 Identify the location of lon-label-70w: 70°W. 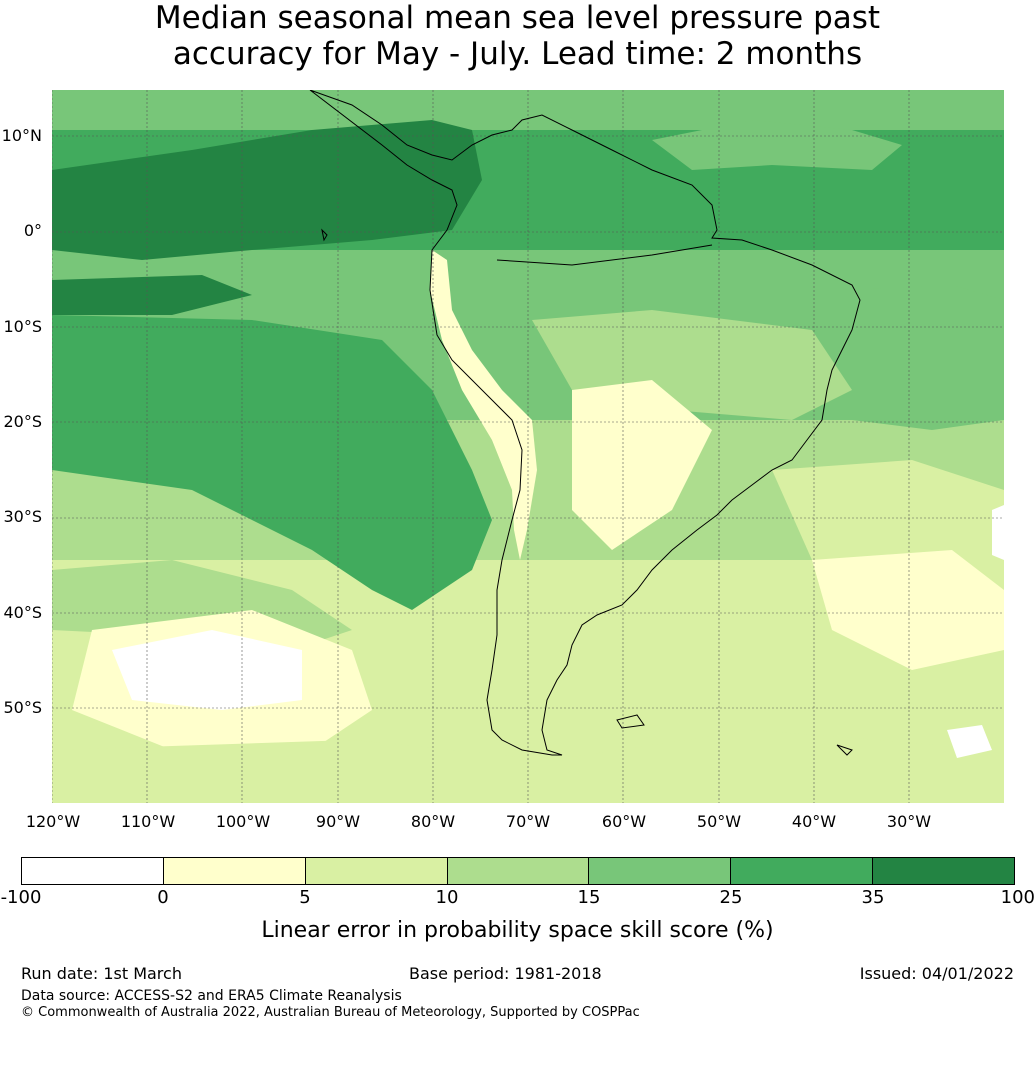
(528, 821).